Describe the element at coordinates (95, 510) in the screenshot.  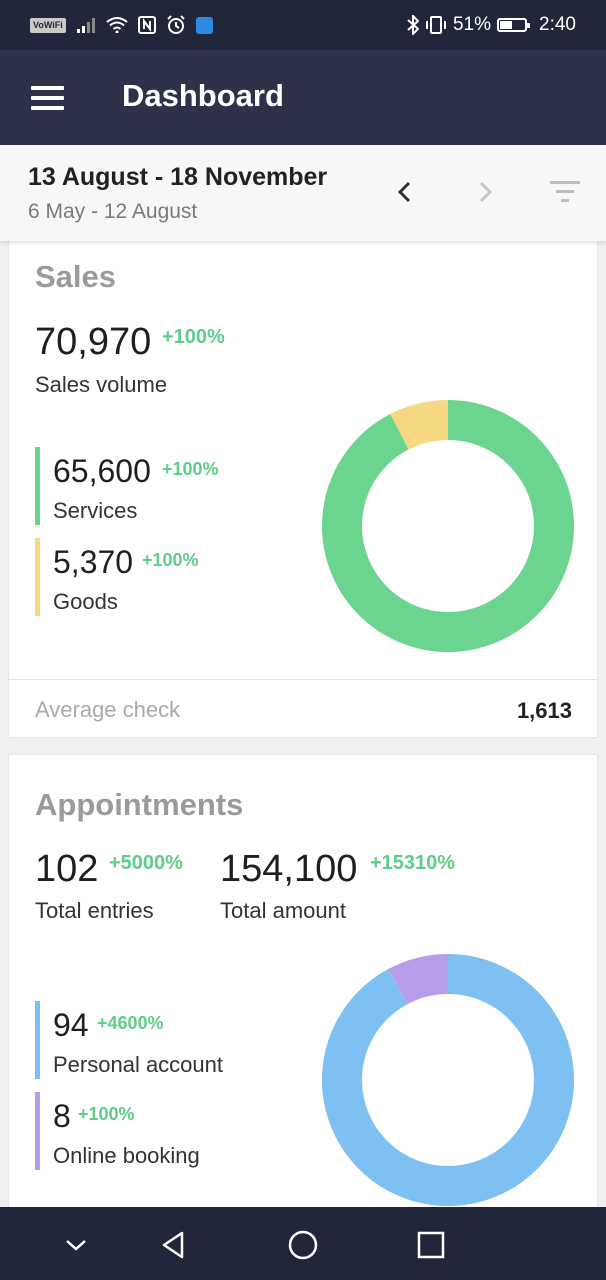
I see `services-label: Services` at that location.